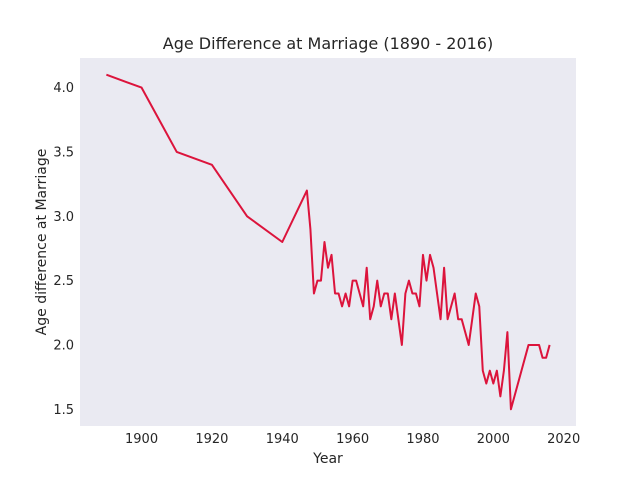 Image resolution: width=640 pixels, height=480 pixels. What do you see at coordinates (282, 439) in the screenshot?
I see `x-tick-label: 1940` at bounding box center [282, 439].